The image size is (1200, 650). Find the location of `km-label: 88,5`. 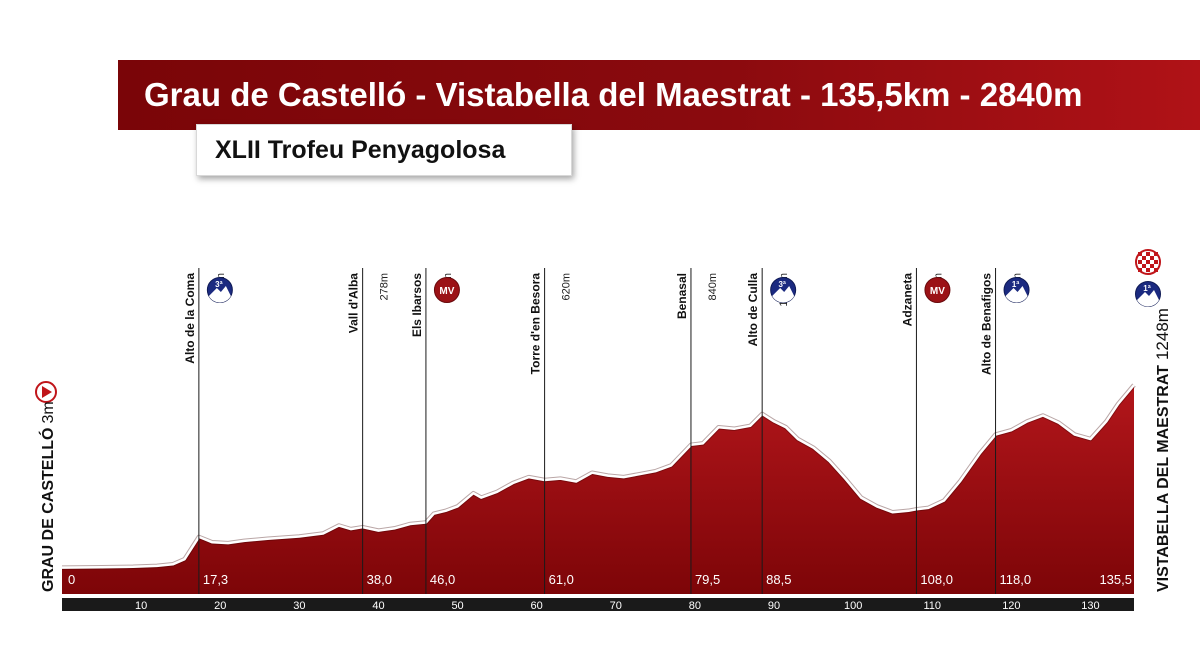

km-label: 88,5 is located at coordinates (778, 579).